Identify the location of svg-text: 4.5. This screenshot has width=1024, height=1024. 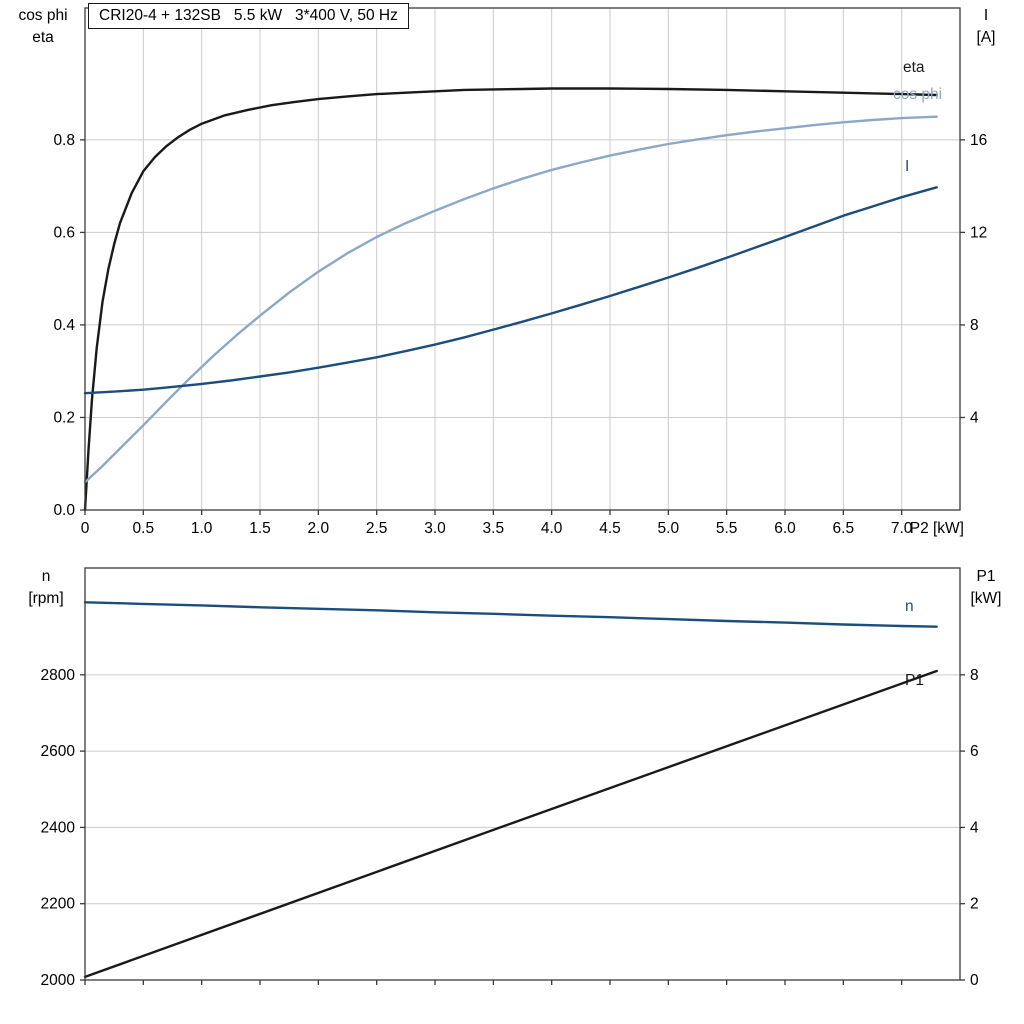
(610, 528).